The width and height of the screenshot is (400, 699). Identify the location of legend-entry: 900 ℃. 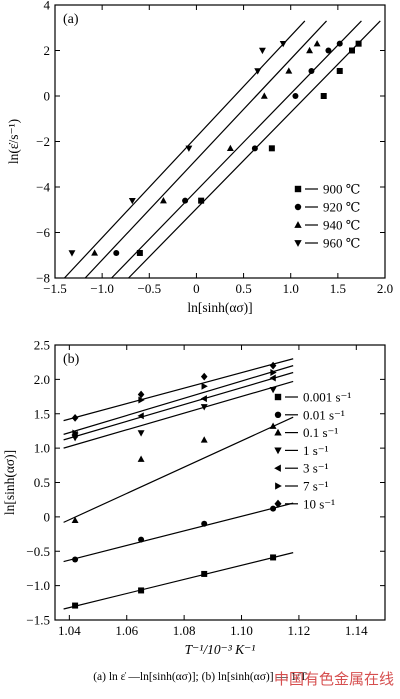
(341, 189).